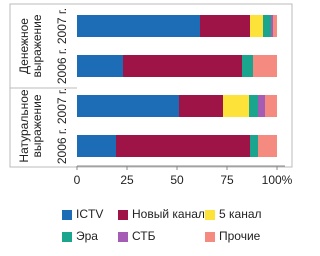  Describe the element at coordinates (89, 214) in the screenshot. I see `legend-label: ICTV` at that location.